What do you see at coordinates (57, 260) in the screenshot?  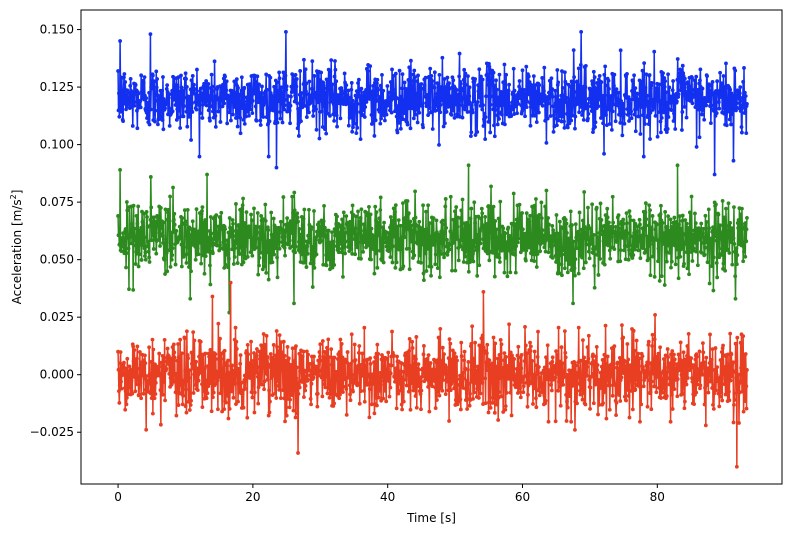 I see `y-tick-label: 0.050` at bounding box center [57, 260].